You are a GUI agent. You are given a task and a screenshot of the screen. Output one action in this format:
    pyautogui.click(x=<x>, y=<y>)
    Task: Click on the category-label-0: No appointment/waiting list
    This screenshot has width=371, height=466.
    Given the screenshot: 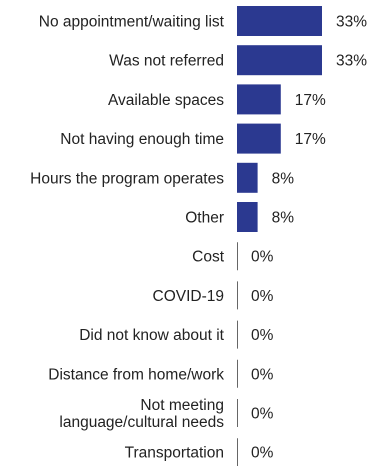 What is the action you would take?
    pyautogui.click(x=132, y=22)
    